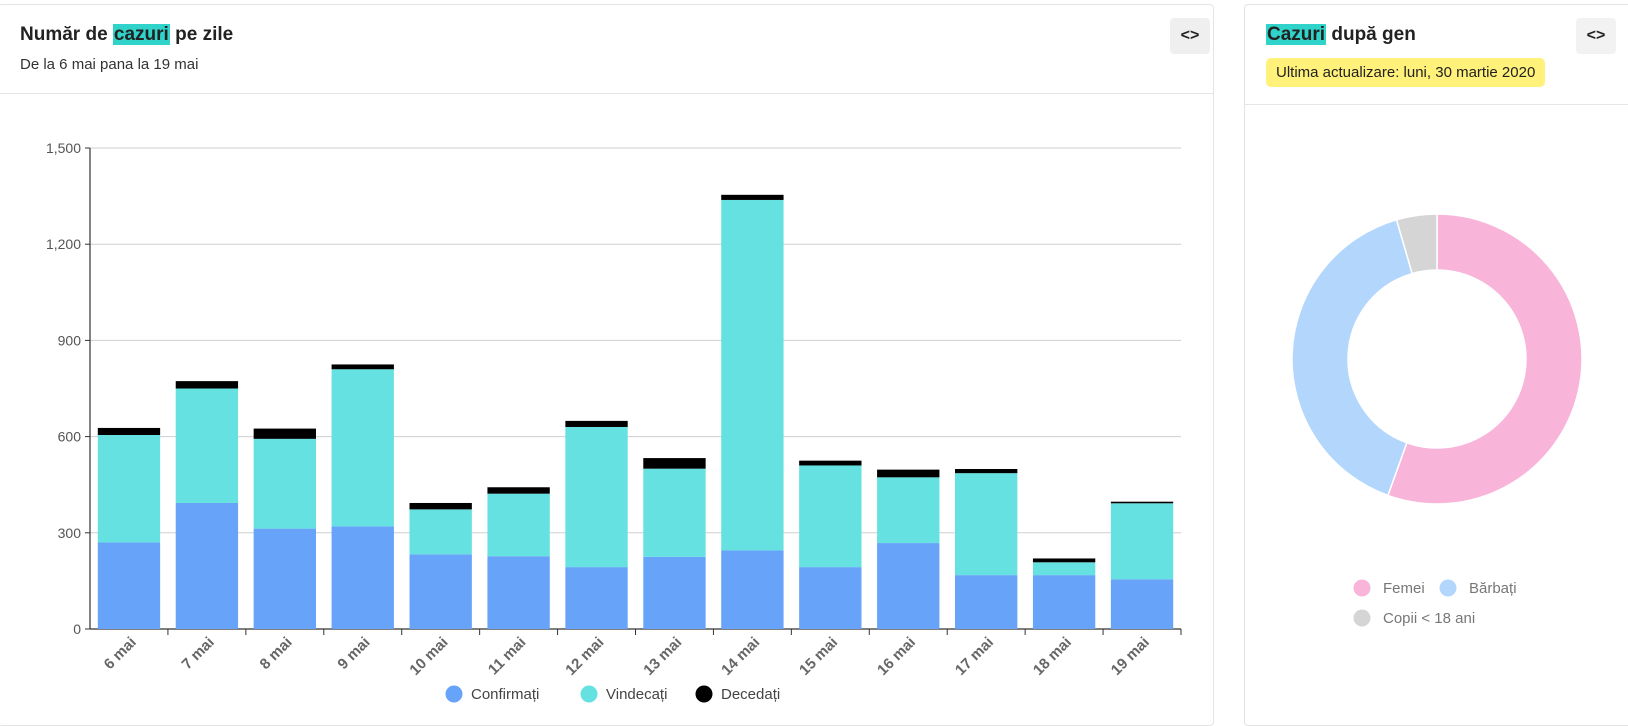 The width and height of the screenshot is (1628, 726). Describe the element at coordinates (1296, 34) in the screenshot. I see `title-highlight: Cazuri` at that location.